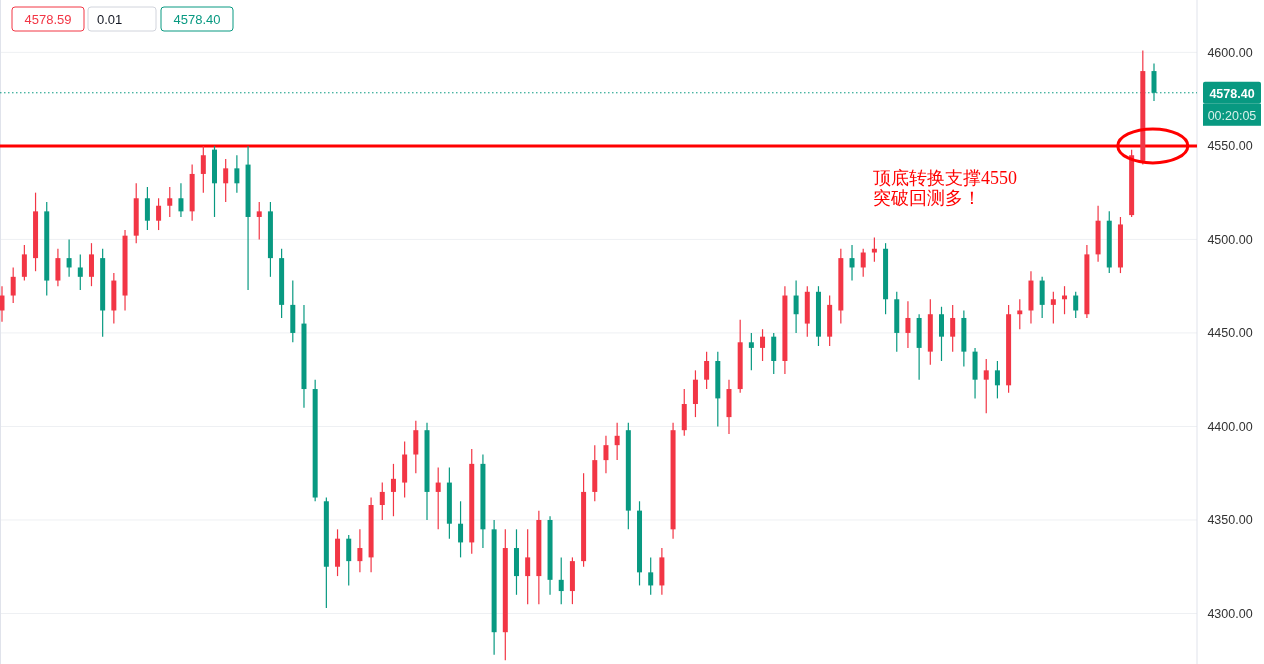 Image resolution: width=1264 pixels, height=664 pixels. I want to click on y-tick-label: 4350.00, so click(1230, 520).